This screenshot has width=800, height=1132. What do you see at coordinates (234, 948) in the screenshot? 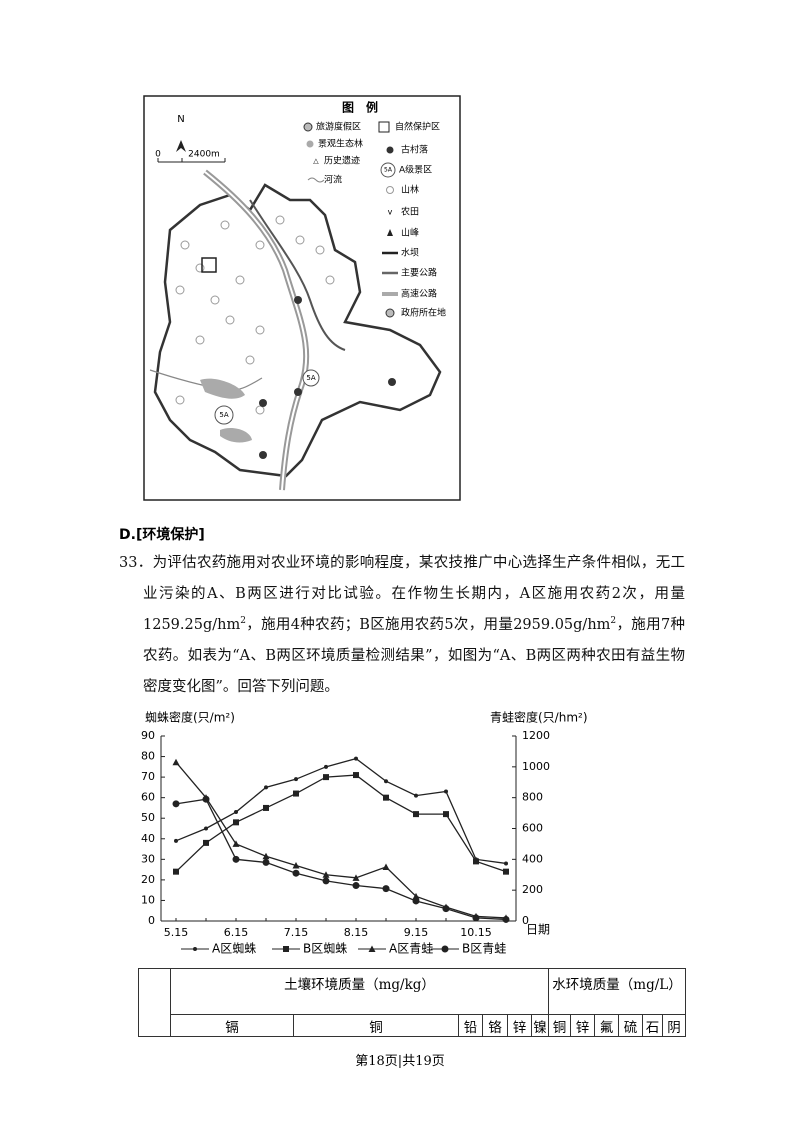
I see `legend-label: A区蜘蛛` at bounding box center [234, 948].